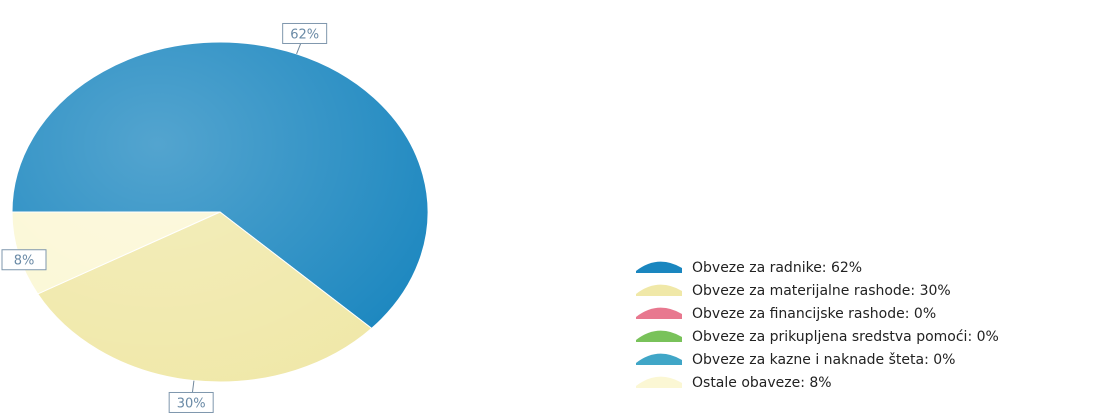 This screenshot has height=416, width=1100. I want to click on data-label-ostale-obaveze: 8%, so click(24, 261).